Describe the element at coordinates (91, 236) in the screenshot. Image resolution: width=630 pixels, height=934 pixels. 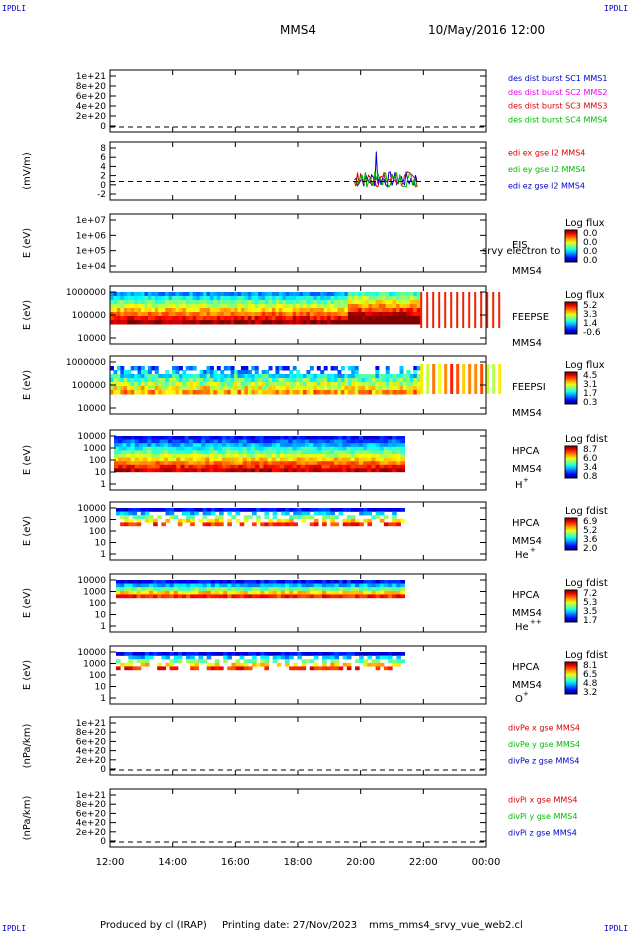
I see `y-tick-label: 1e+06` at that location.